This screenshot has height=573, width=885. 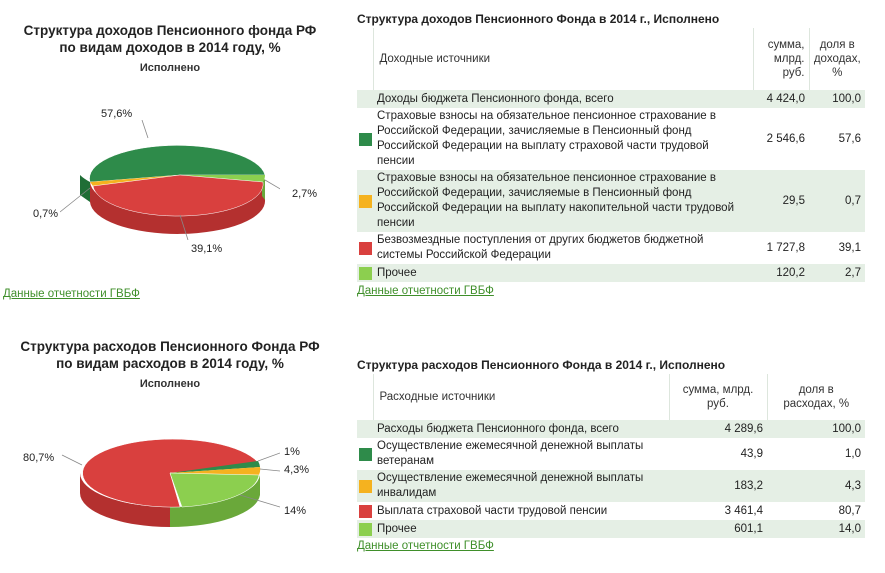 I want to click on income-header-name: Доходные источники, so click(x=562, y=59).